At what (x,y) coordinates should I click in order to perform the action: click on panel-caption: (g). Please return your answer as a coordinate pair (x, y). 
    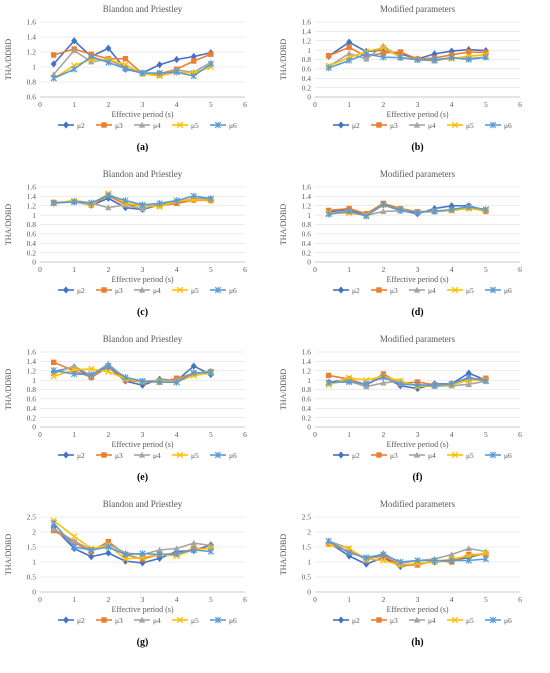
    Looking at the image, I should click on (143, 642).